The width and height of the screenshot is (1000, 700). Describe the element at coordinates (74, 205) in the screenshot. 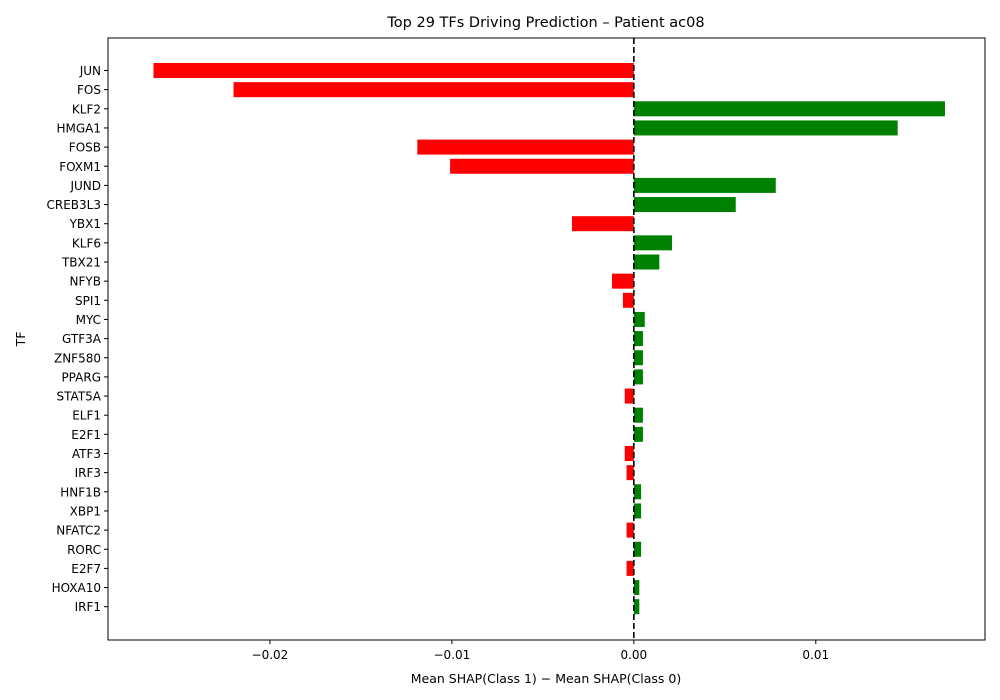

I see `y-tick-label: CREB3L3` at that location.